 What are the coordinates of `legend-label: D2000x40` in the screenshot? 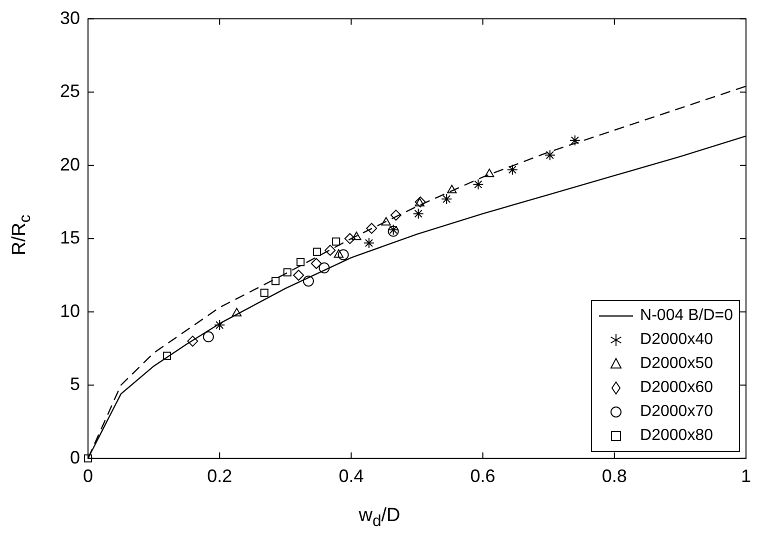 It's located at (676, 340).